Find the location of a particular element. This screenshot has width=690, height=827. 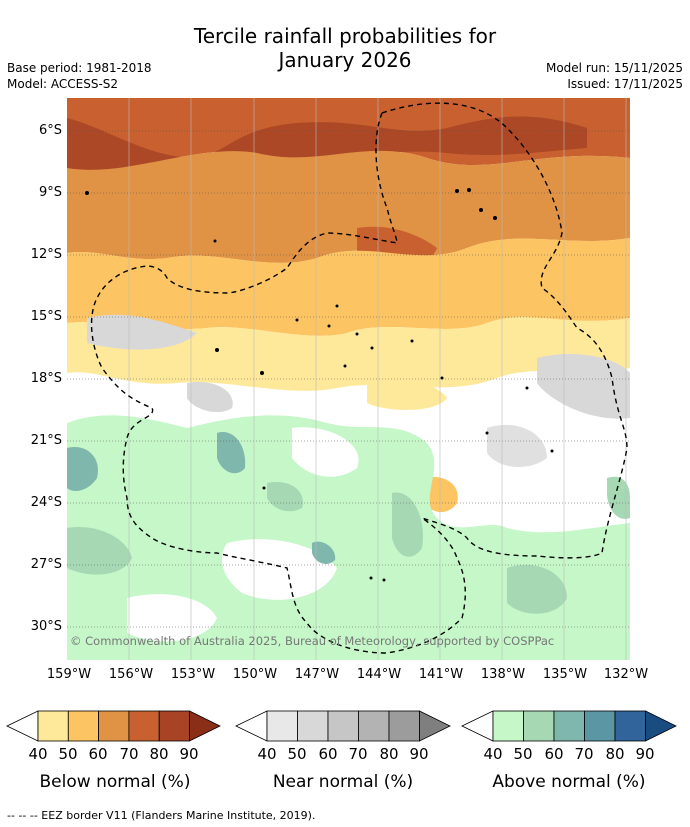

tick-near-80: 80 is located at coordinates (389, 754).